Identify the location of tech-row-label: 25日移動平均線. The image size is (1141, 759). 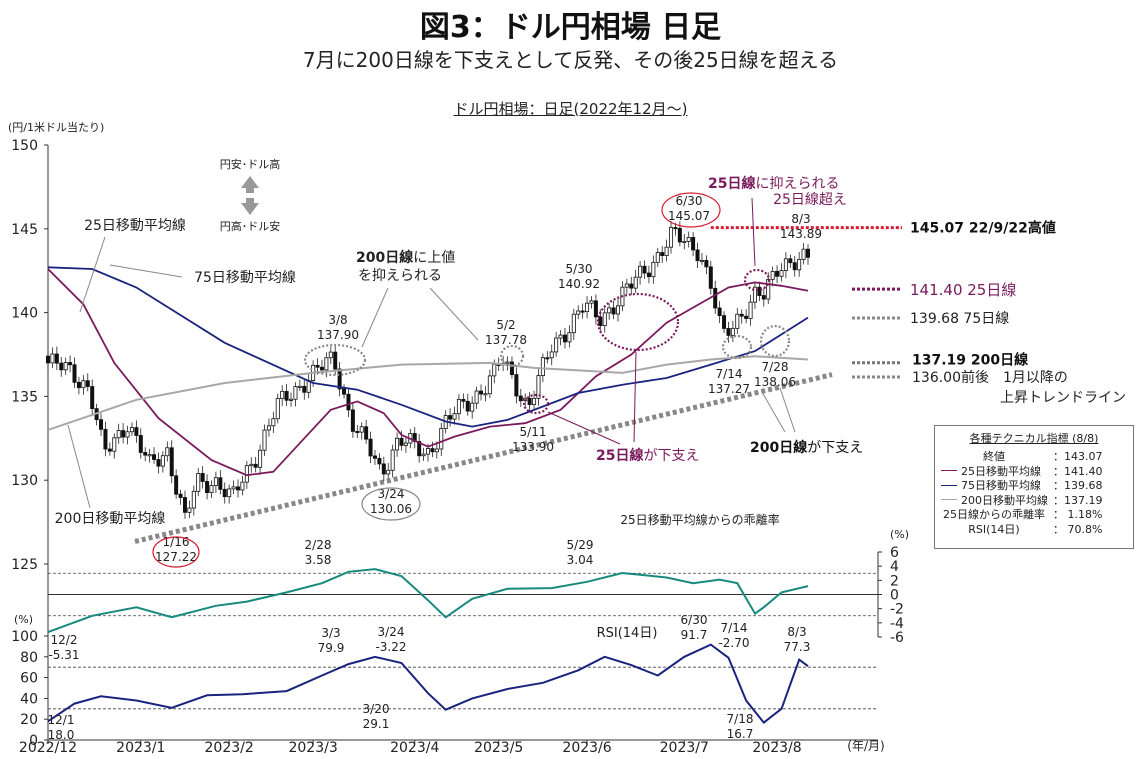
(994, 471).